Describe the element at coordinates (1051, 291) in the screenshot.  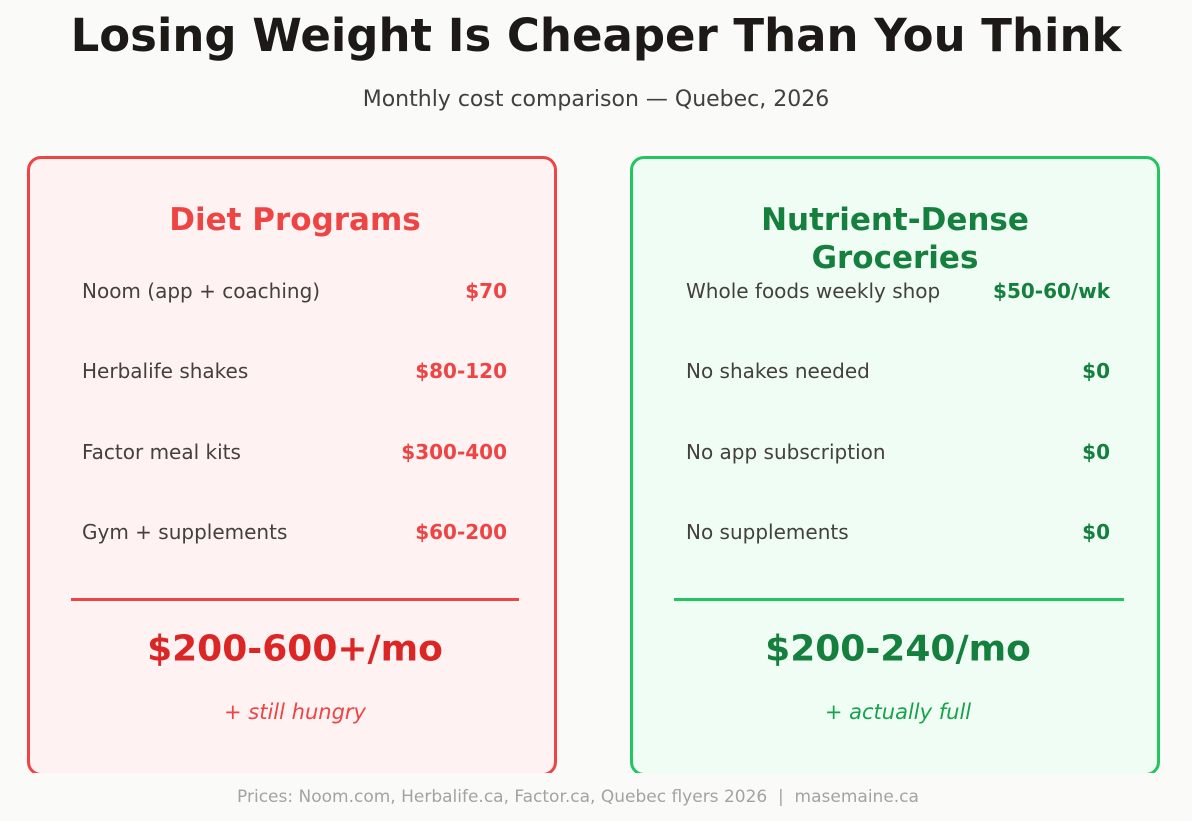
I see `row-value: $50-60/wk` at that location.